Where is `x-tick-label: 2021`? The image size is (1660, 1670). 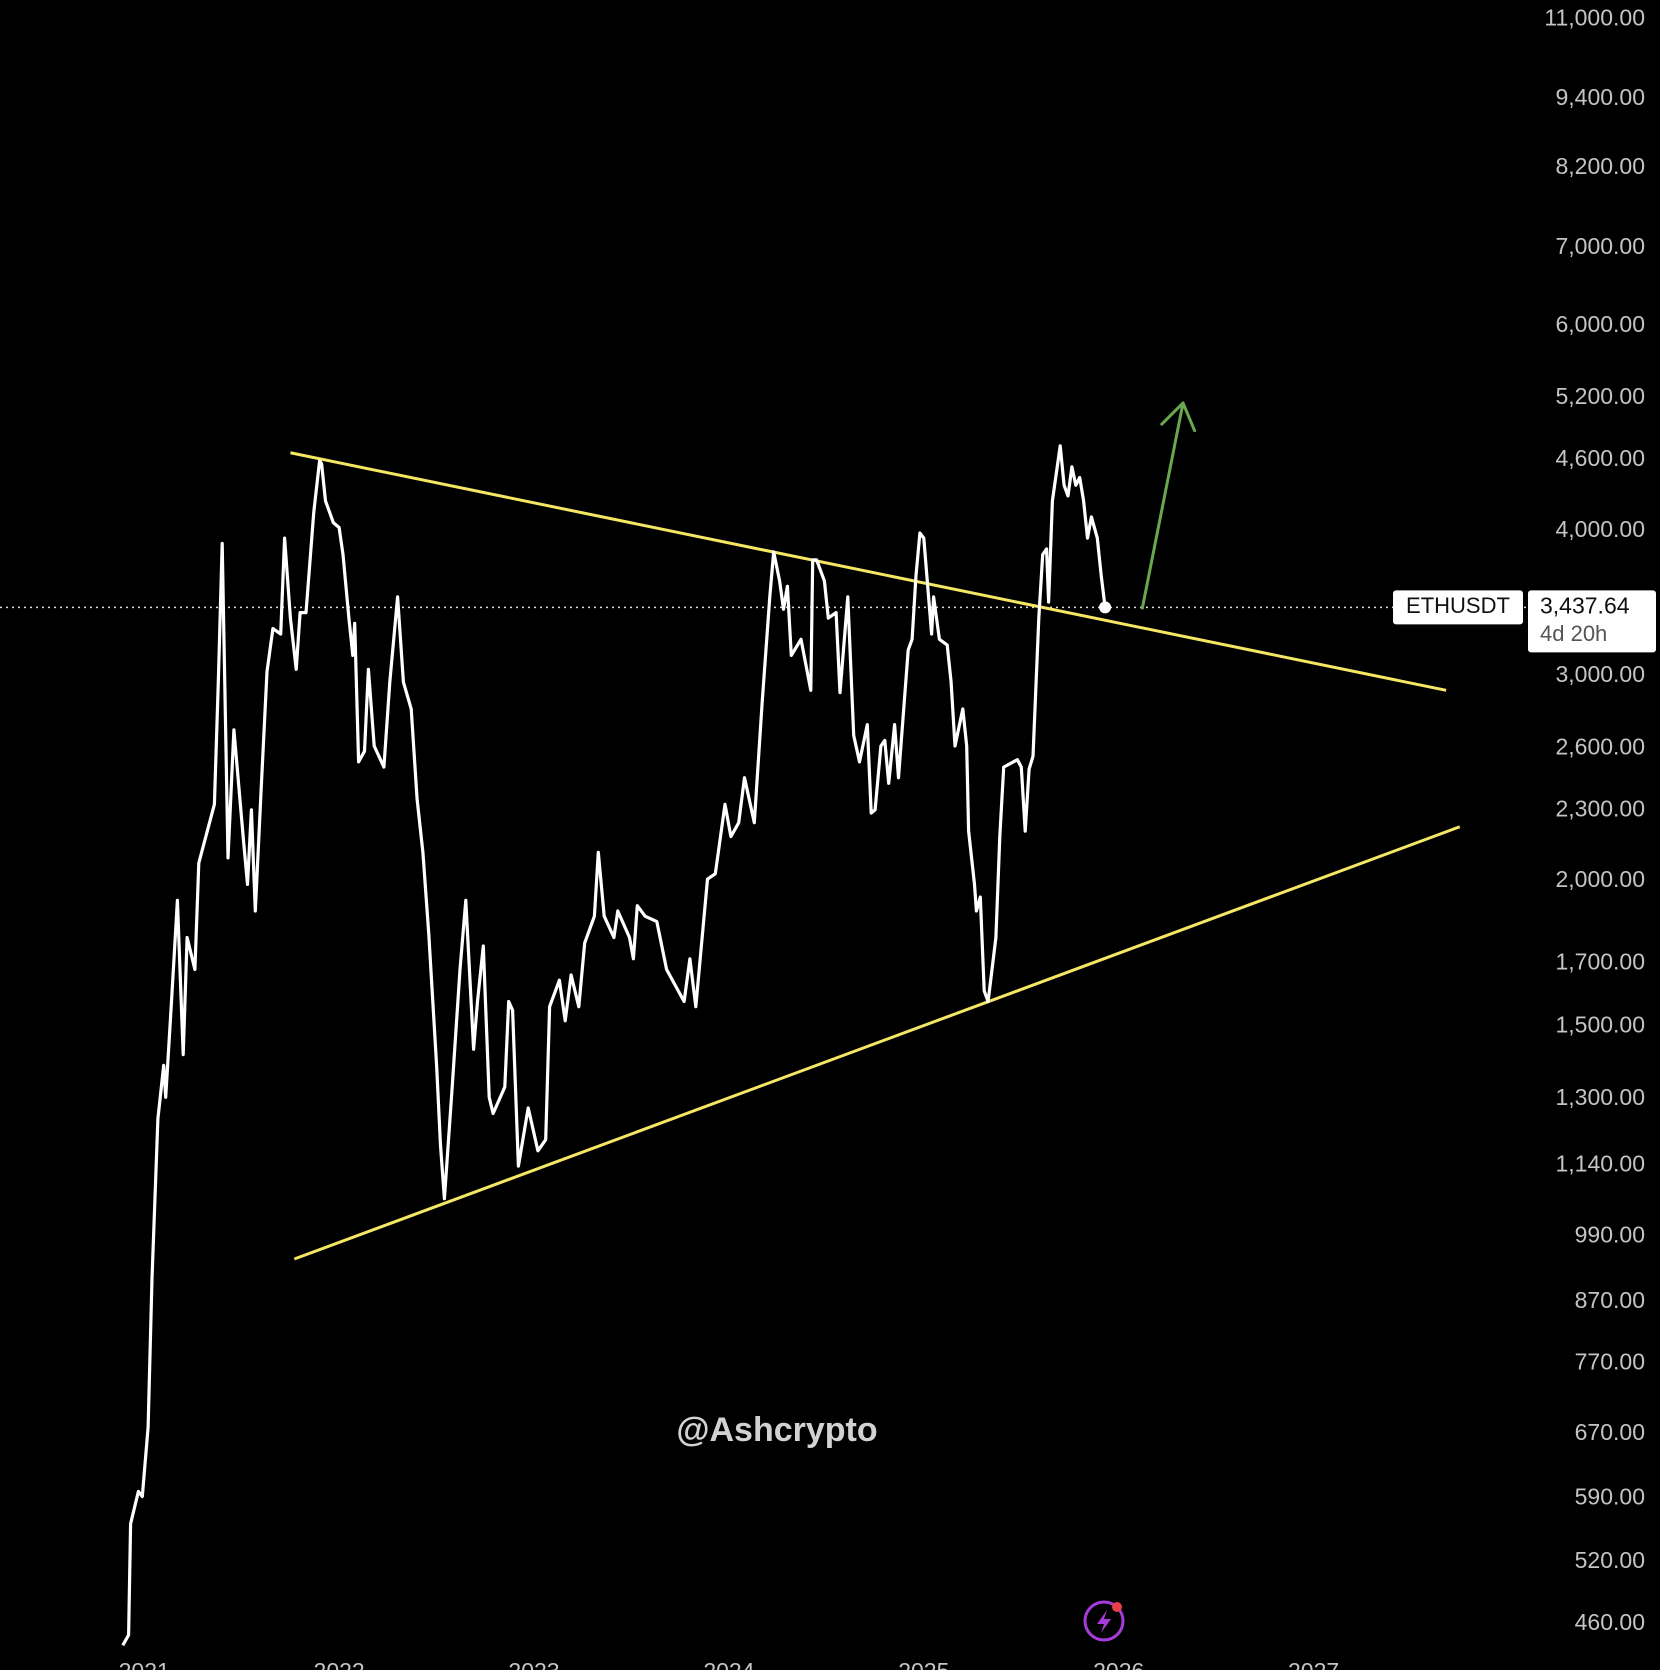 x-tick-label: 2021 is located at coordinates (144, 1664).